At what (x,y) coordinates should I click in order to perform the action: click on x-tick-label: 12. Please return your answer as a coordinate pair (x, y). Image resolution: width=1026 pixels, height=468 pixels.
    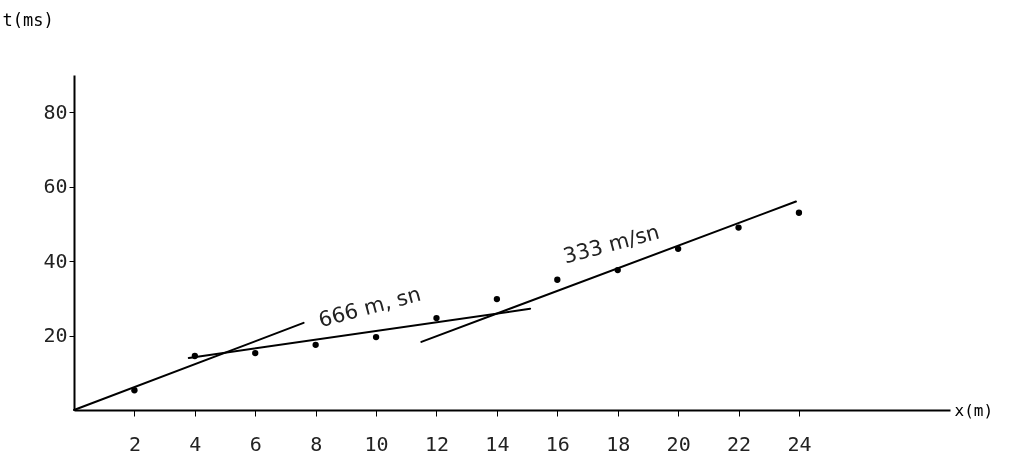
    Looking at the image, I should click on (437, 443).